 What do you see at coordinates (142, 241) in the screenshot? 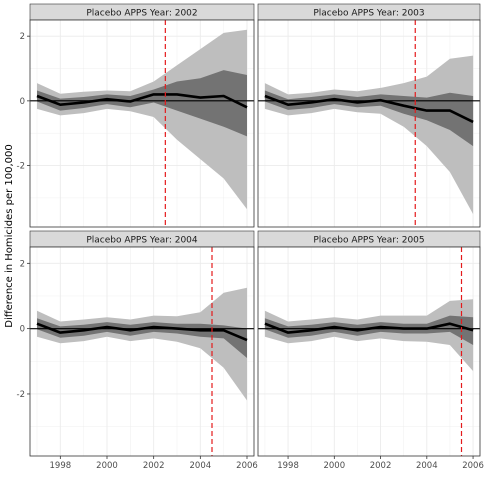
I see `panel-title: Placebo APPS Year: 2004` at bounding box center [142, 241].